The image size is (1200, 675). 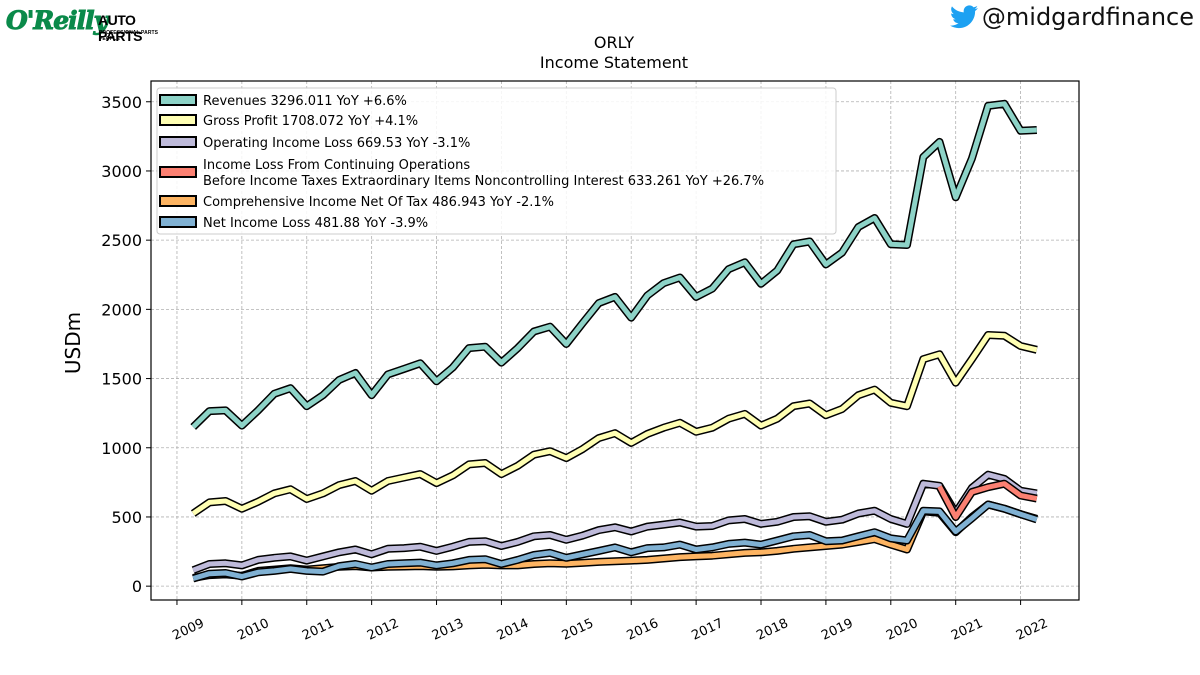 What do you see at coordinates (336, 143) in the screenshot?
I see `legend-label: Operating Income Loss 669.53 YoY -3.1%` at bounding box center [336, 143].